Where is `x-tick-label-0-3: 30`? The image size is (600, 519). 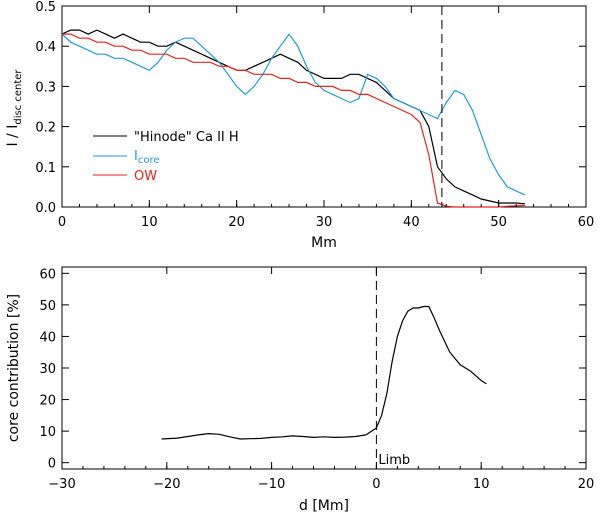
x-tick-label-0-3: 30 is located at coordinates (324, 222).